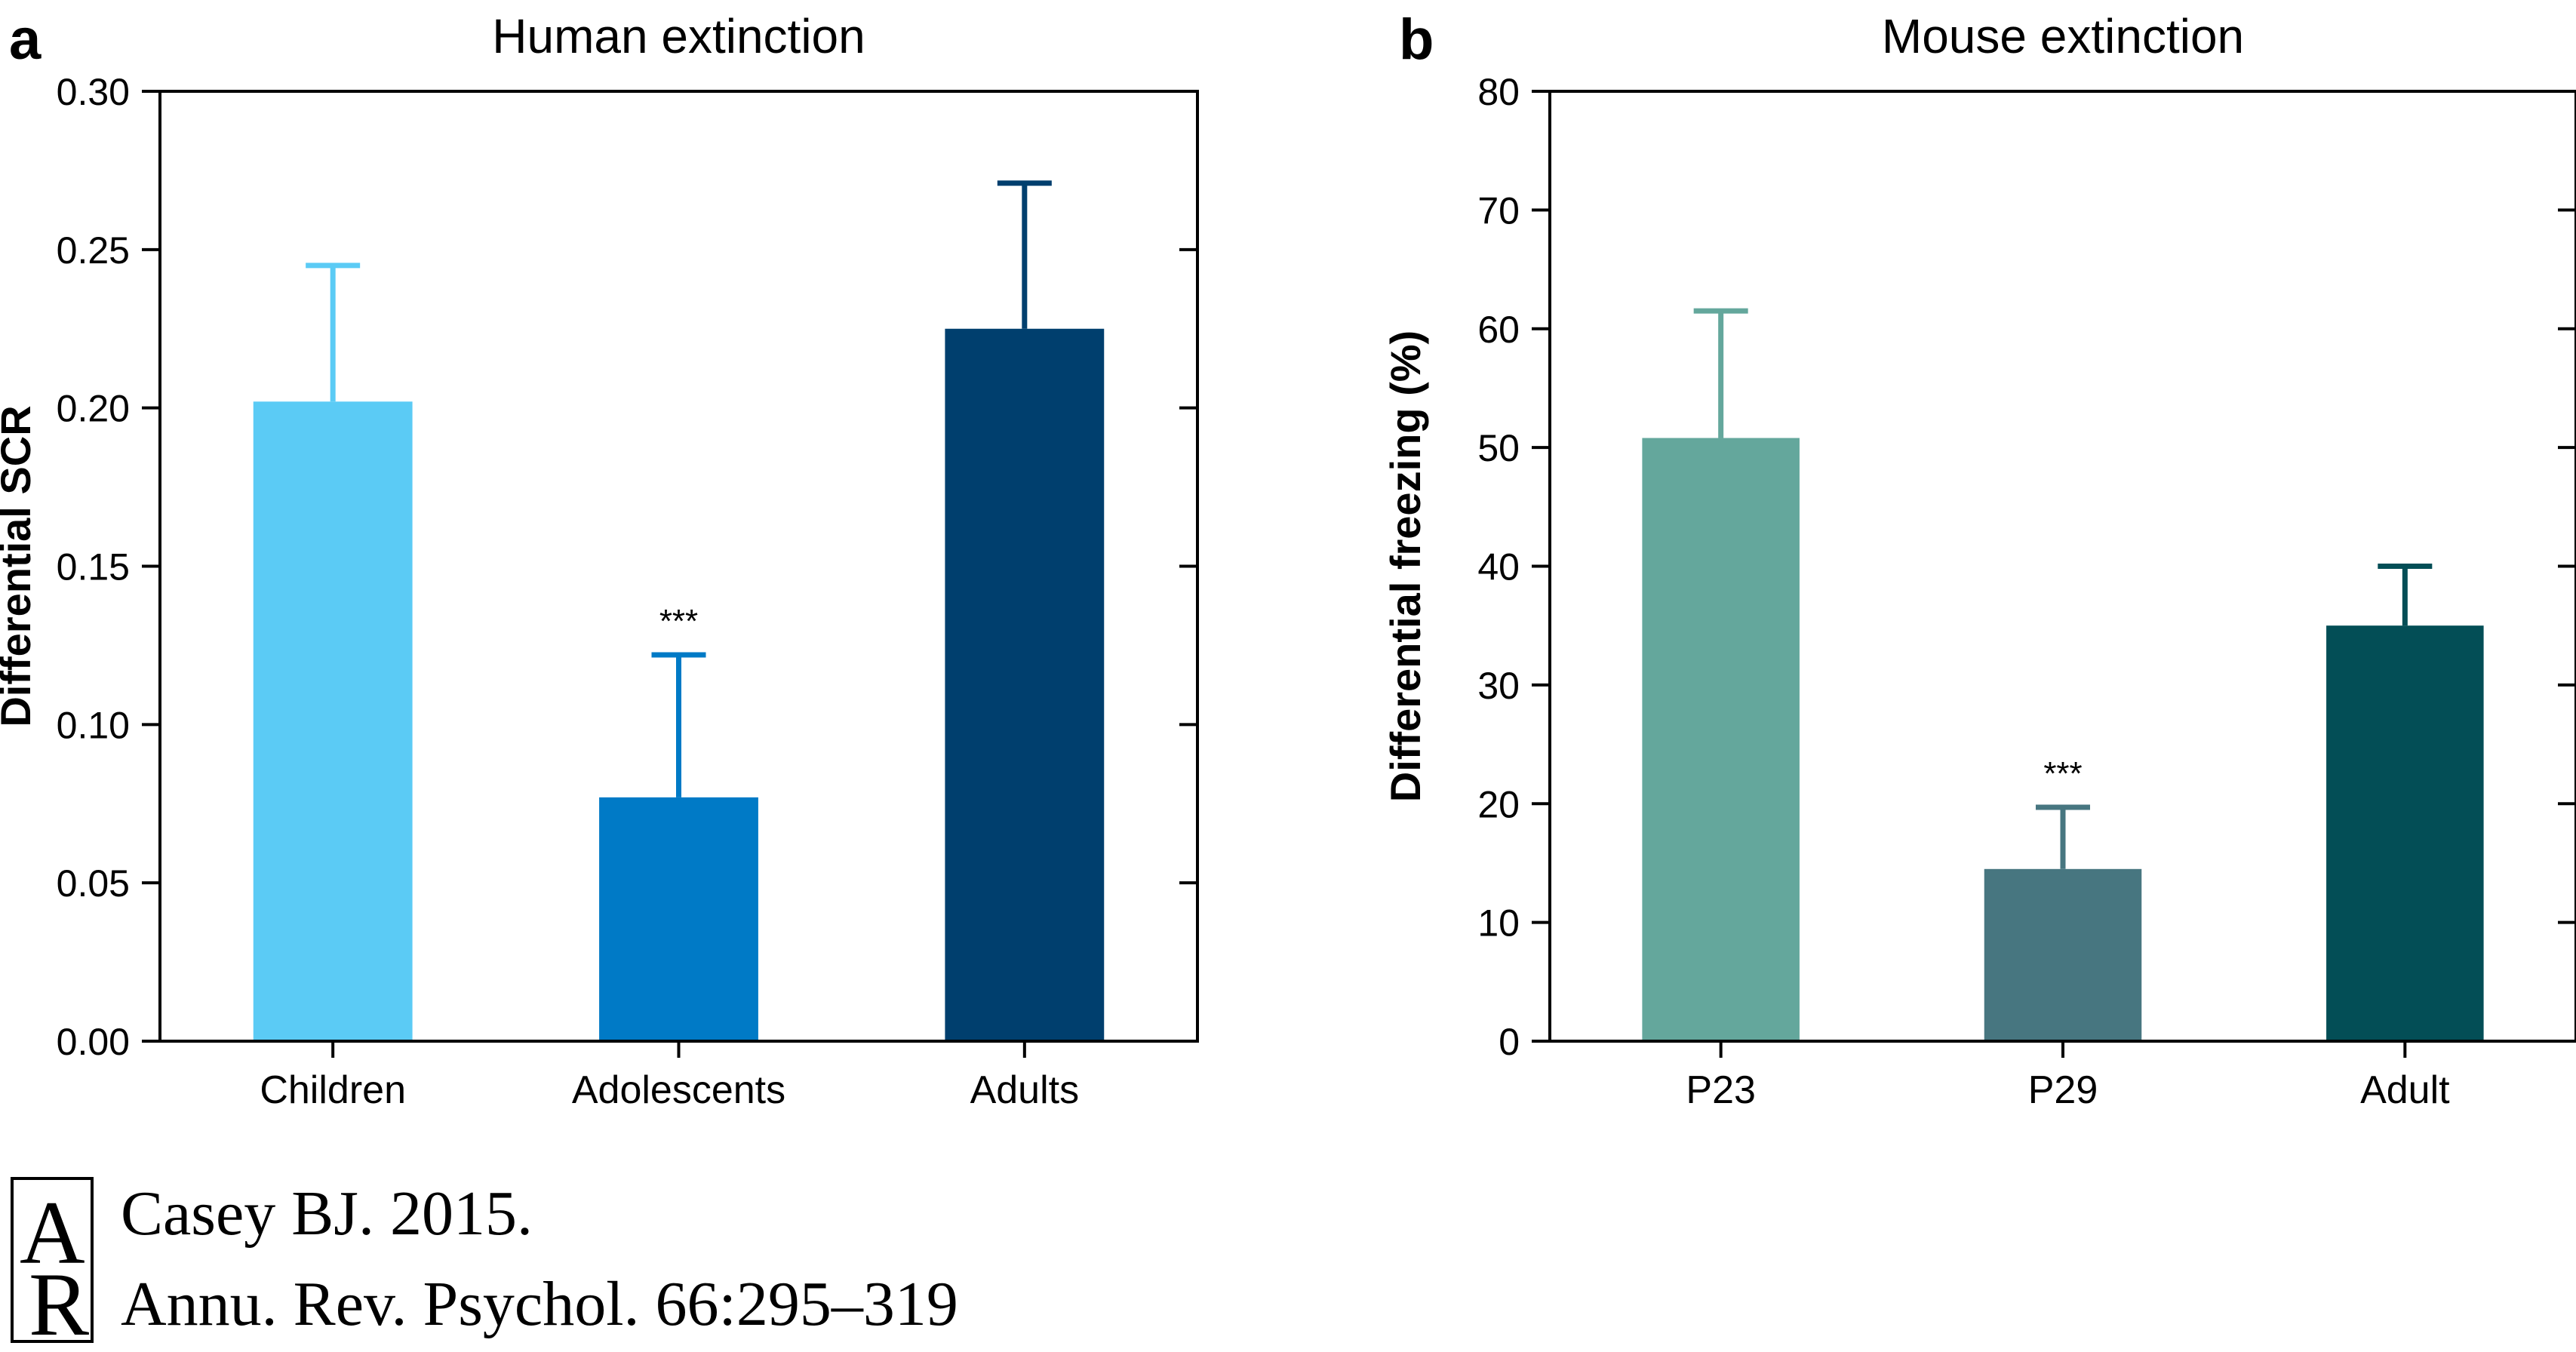 This screenshot has width=2576, height=1352. Describe the element at coordinates (2405, 1090) in the screenshot. I see `x-tick-label: Adult` at that location.